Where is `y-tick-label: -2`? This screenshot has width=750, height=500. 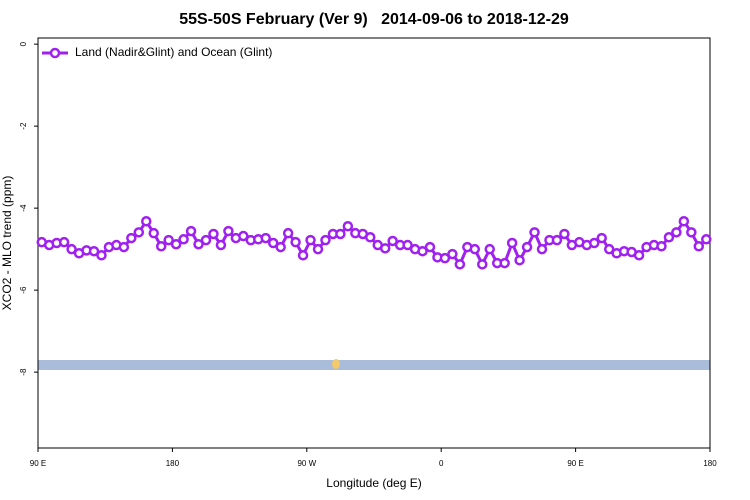
y-tick-label: -2 is located at coordinates (23, 126).